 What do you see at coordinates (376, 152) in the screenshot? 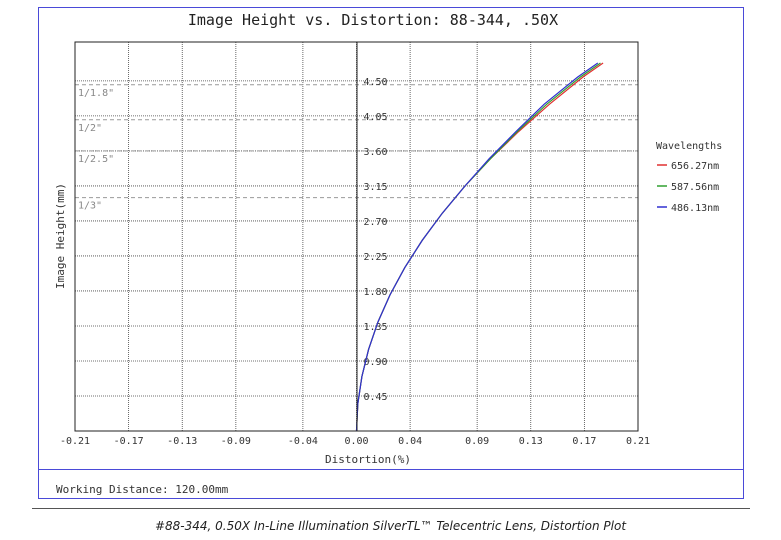
I see `y-tick-label: 3.60` at bounding box center [376, 152].